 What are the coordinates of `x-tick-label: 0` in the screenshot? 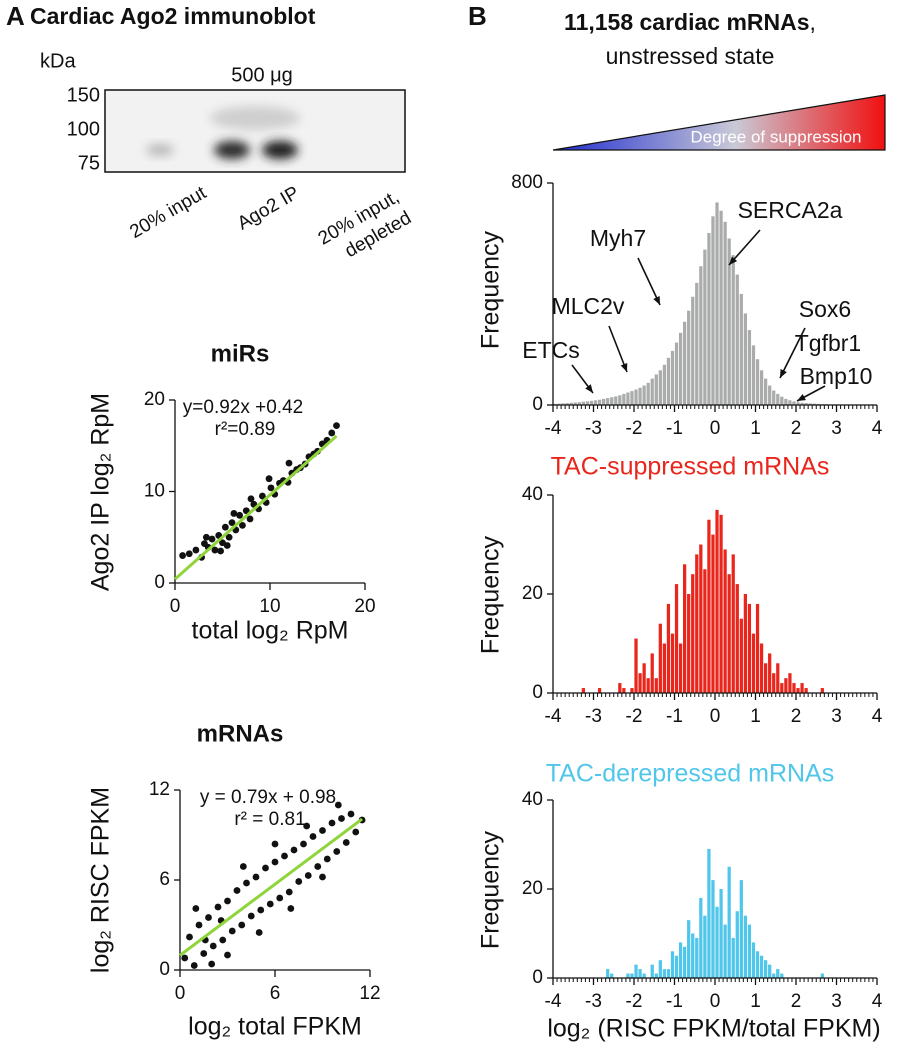 It's located at (715, 716).